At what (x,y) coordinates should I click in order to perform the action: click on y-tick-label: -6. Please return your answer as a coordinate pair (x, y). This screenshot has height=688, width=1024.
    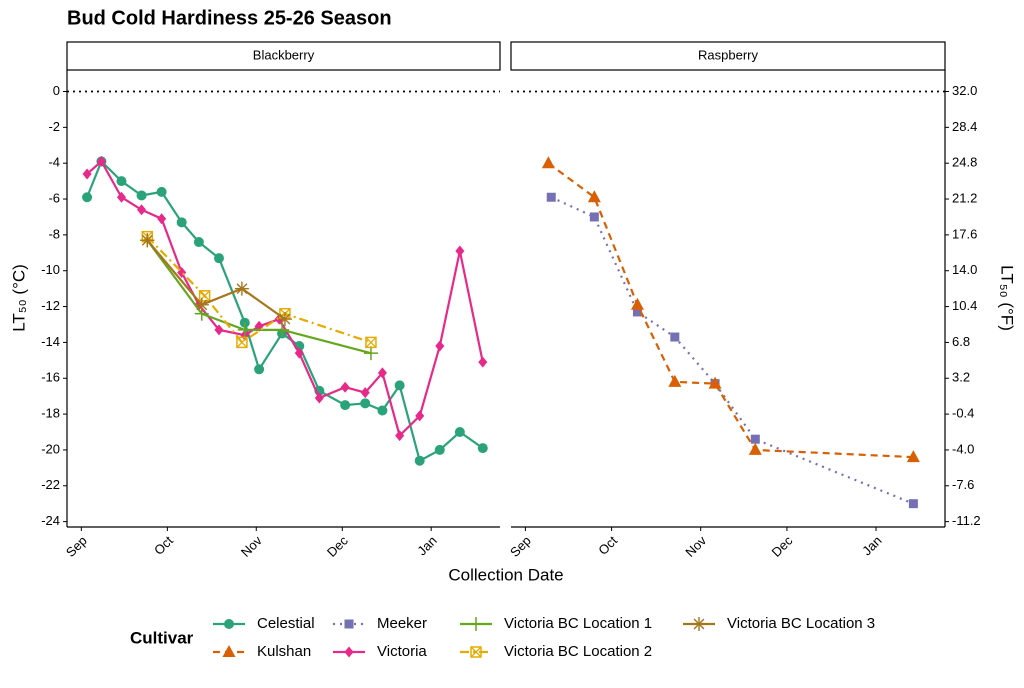
    Looking at the image, I should click on (54, 197).